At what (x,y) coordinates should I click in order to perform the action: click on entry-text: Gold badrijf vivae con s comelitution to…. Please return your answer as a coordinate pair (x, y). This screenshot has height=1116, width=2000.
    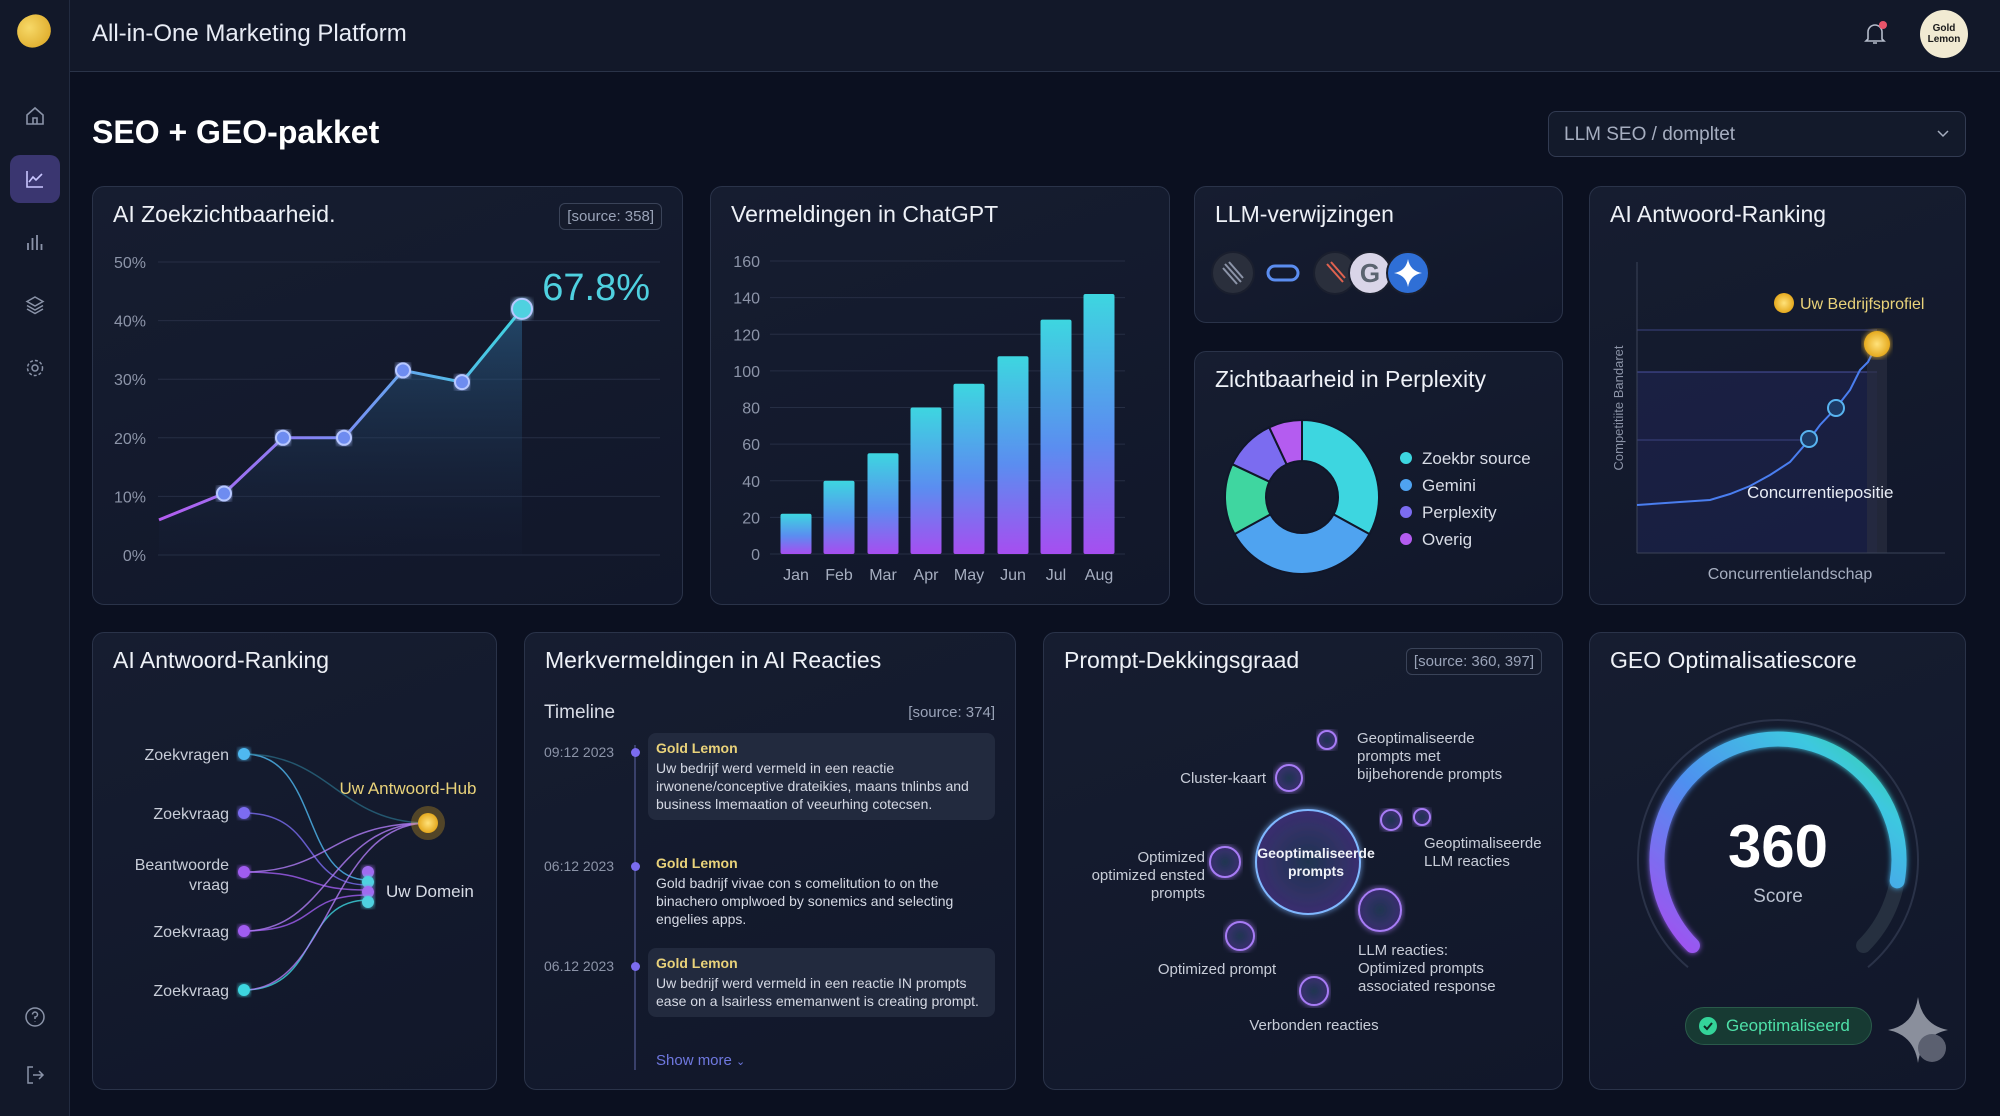
    Looking at the image, I should click on (805, 901).